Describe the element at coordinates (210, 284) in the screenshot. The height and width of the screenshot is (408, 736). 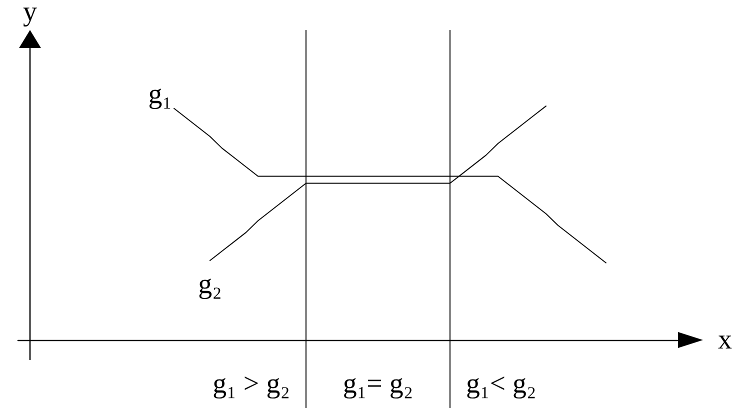
I see `series-label: g₂` at that location.